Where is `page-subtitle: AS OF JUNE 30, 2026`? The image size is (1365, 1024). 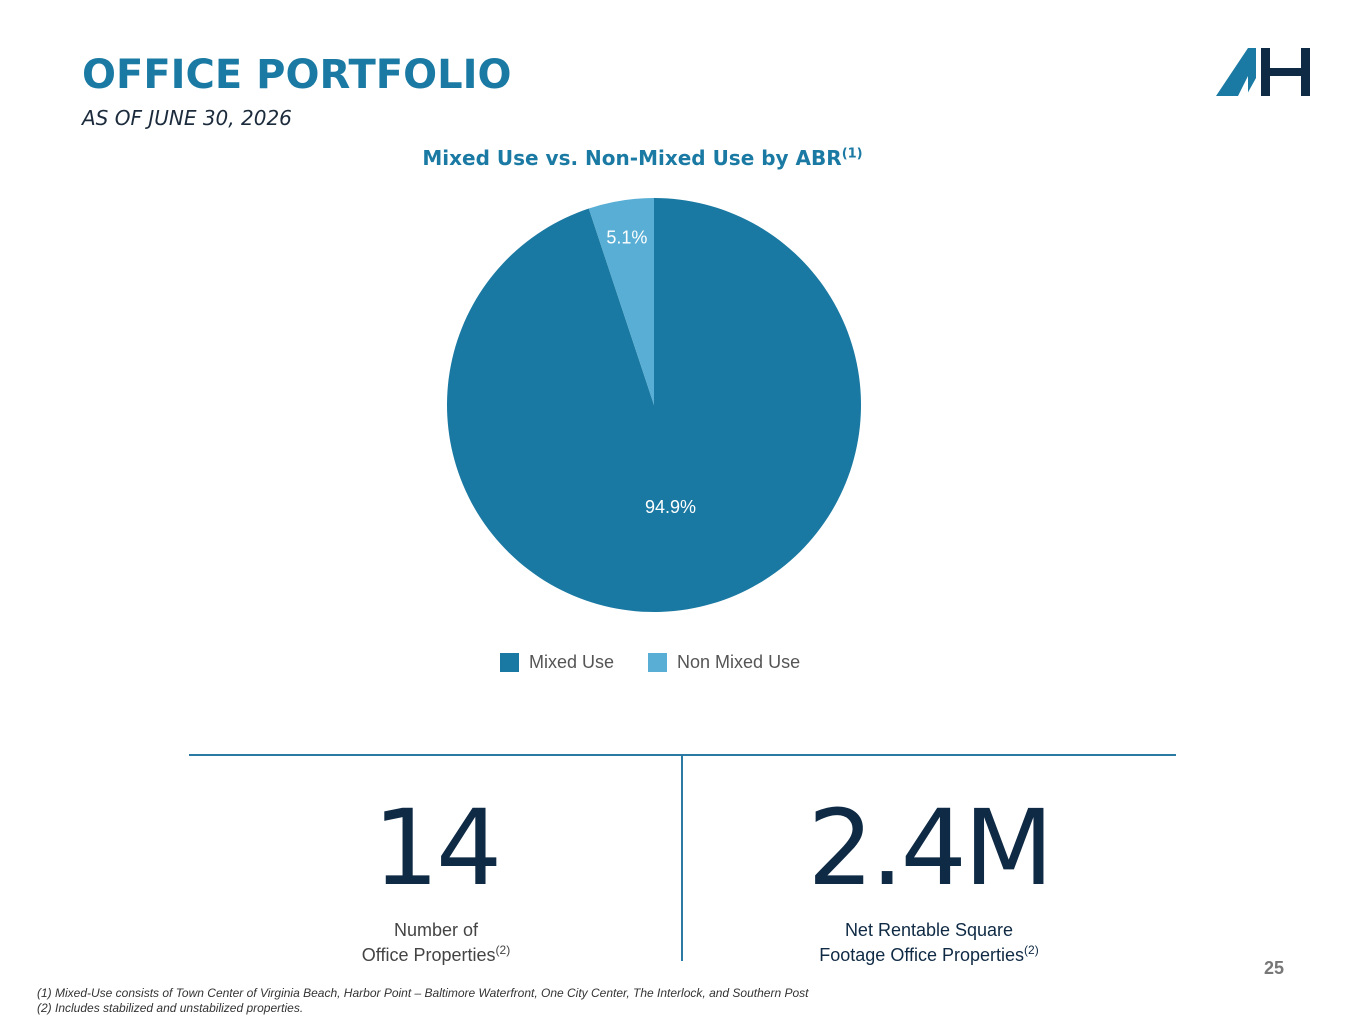 page-subtitle: AS OF JUNE 30, 2026 is located at coordinates (187, 118).